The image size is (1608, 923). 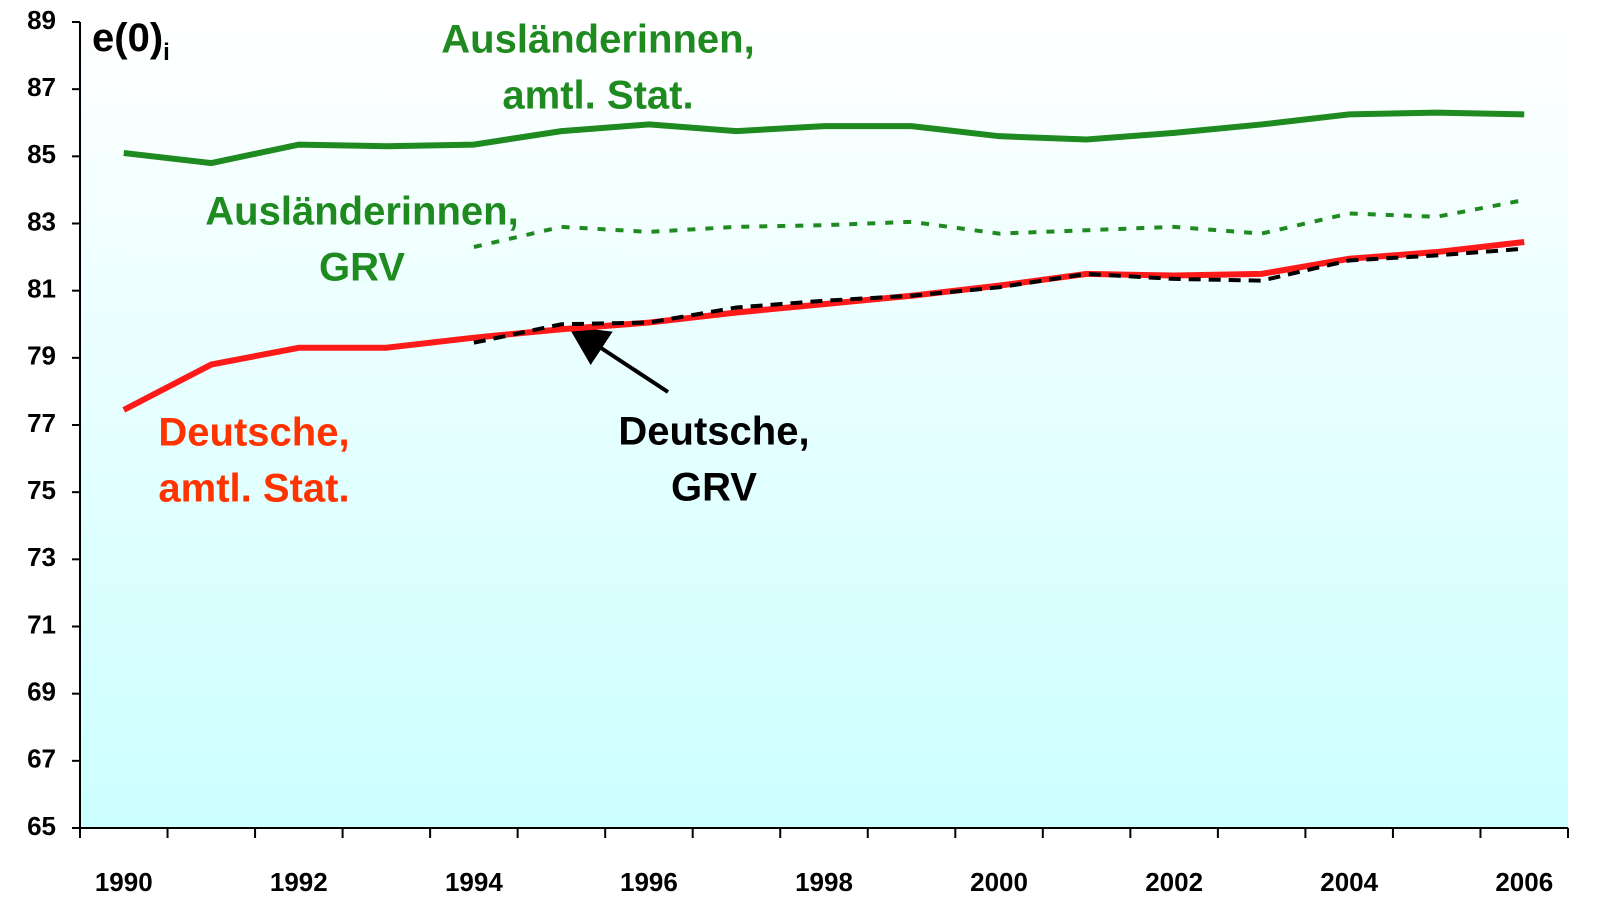 What do you see at coordinates (41, 20) in the screenshot?
I see `y-tick-label: 89` at bounding box center [41, 20].